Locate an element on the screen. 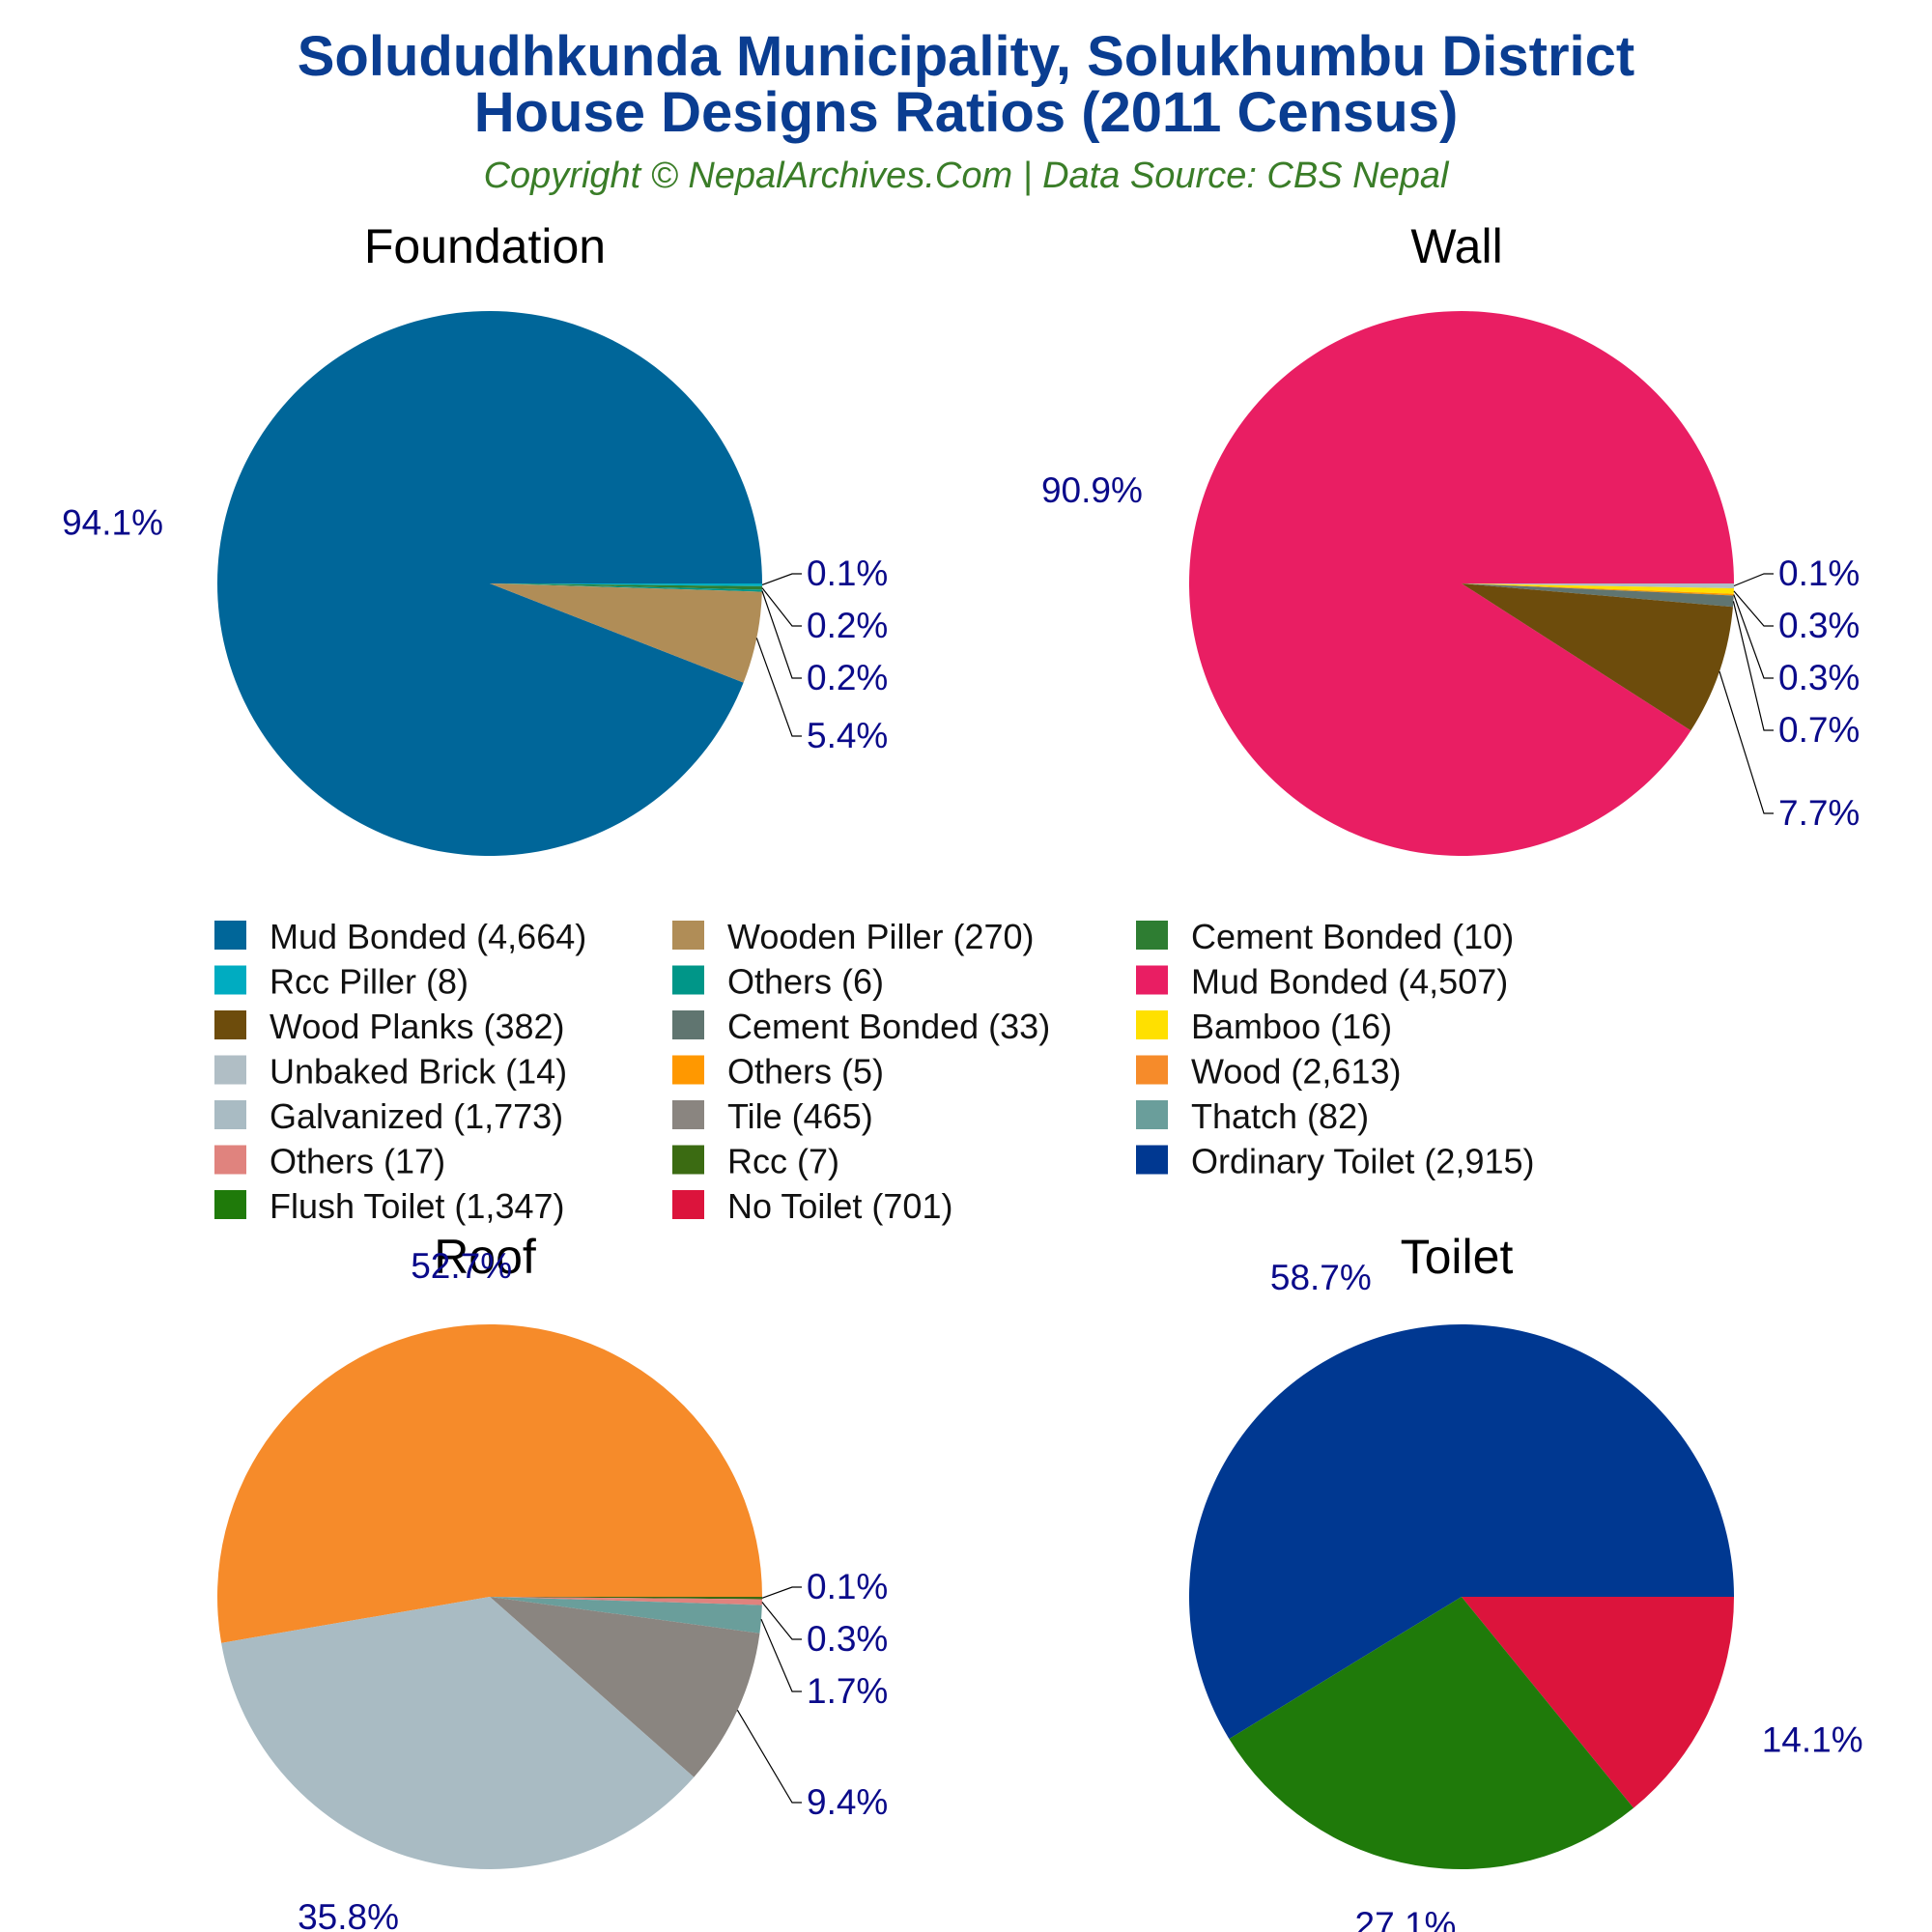 Image resolution: width=1932 pixels, height=1932 pixels. pie-slice-bamboo is located at coordinates (1598, 588).